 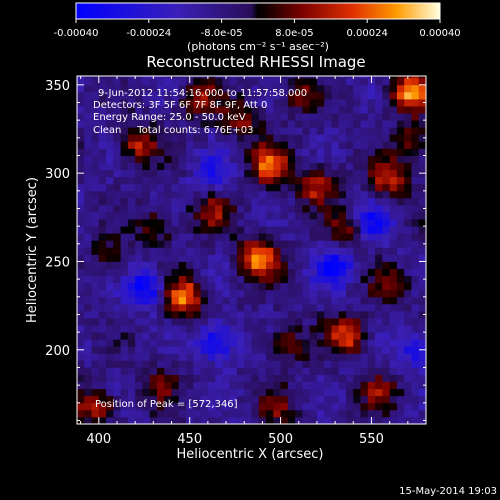 What do you see at coordinates (258, 11) in the screenshot?
I see `colorbar` at bounding box center [258, 11].